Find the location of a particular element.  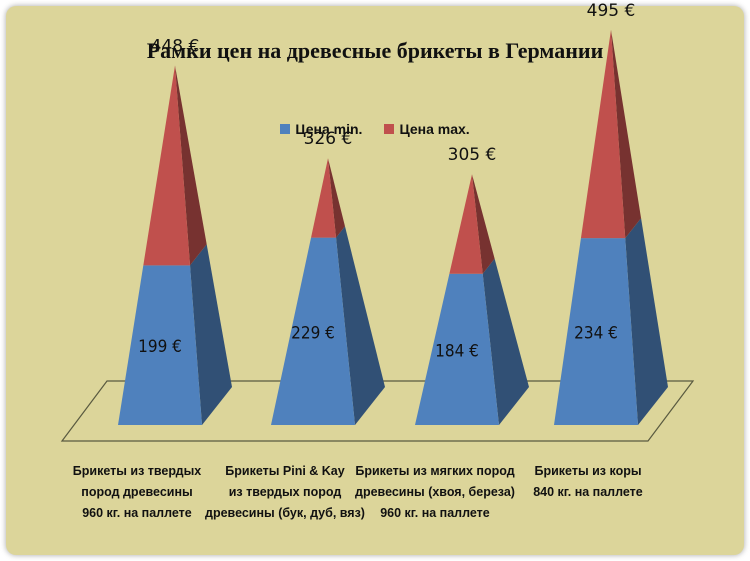

max-value-label-1: 448 € is located at coordinates (175, 47).